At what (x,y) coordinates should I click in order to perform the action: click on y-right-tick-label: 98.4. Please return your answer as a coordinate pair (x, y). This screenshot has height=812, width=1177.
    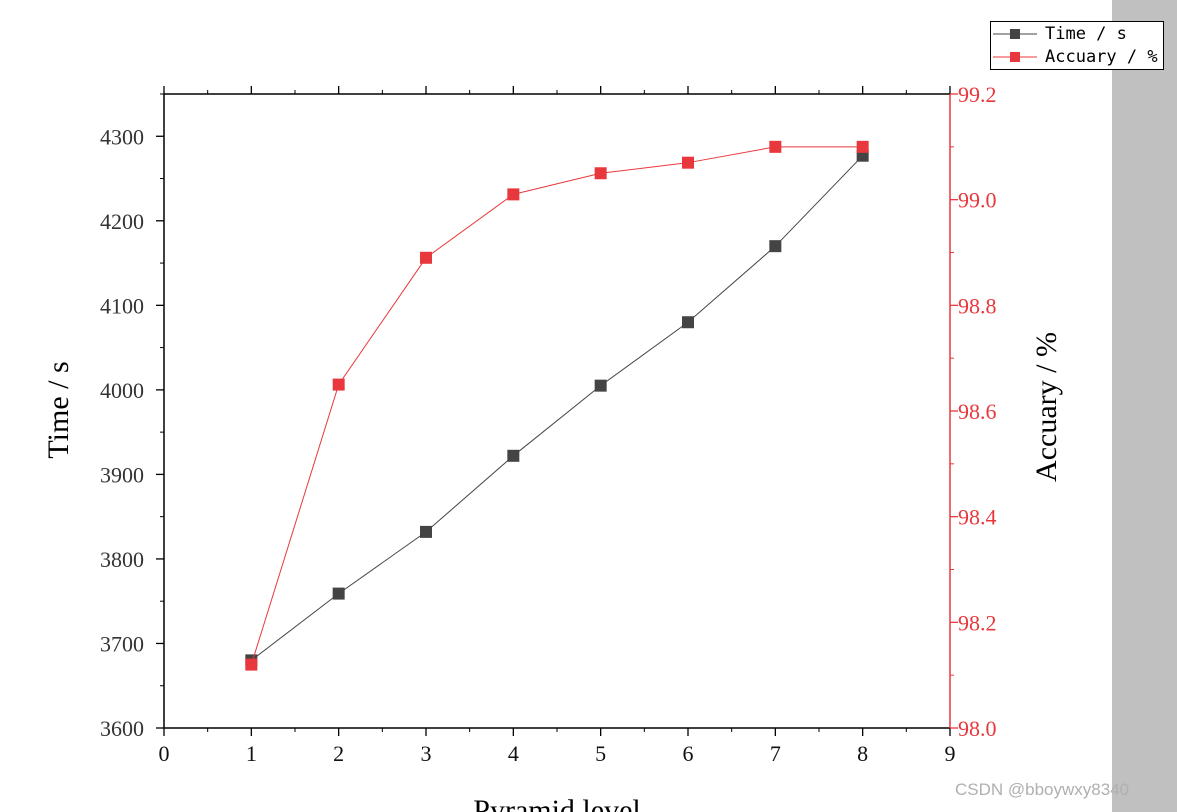
    Looking at the image, I should click on (977, 517).